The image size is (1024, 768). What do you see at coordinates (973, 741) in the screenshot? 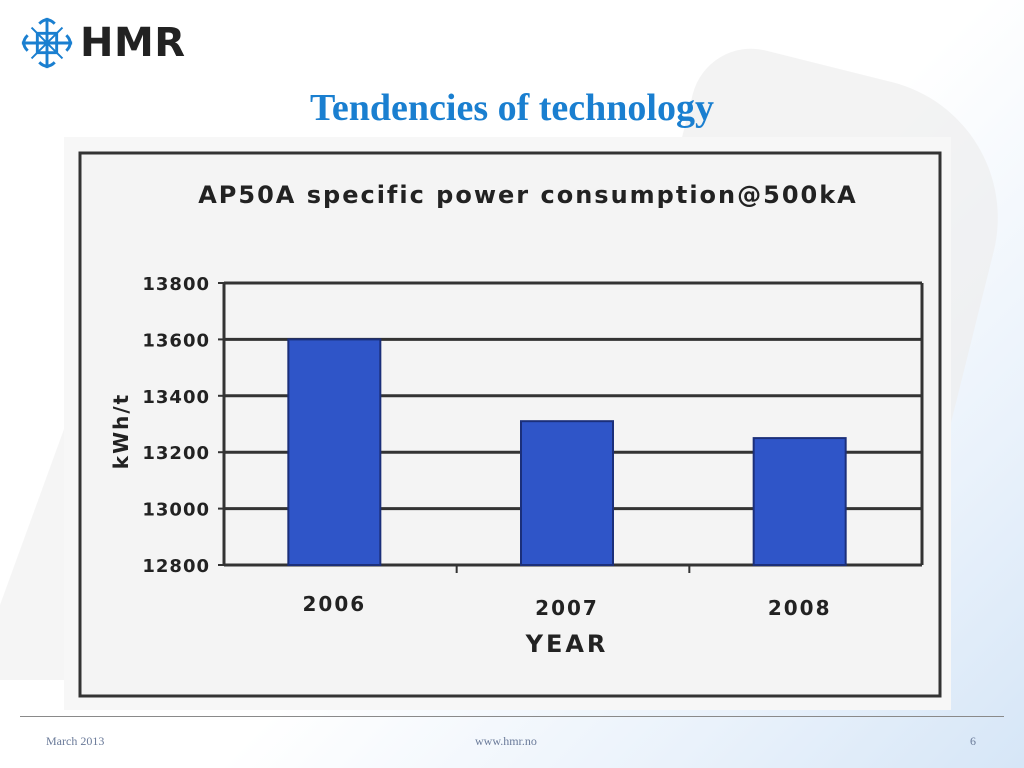
I see `page-number: 6` at bounding box center [973, 741].